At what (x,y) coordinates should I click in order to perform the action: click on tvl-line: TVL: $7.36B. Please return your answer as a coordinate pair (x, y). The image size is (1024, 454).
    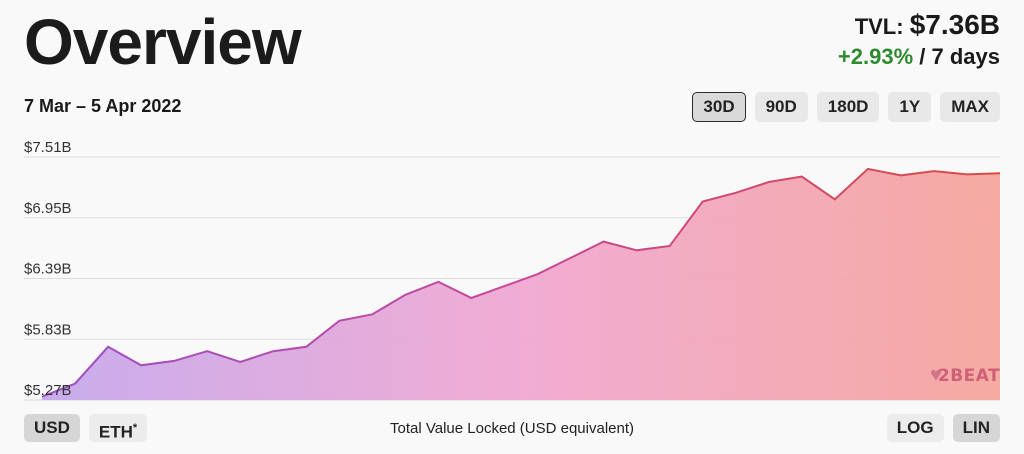
    Looking at the image, I should click on (919, 26).